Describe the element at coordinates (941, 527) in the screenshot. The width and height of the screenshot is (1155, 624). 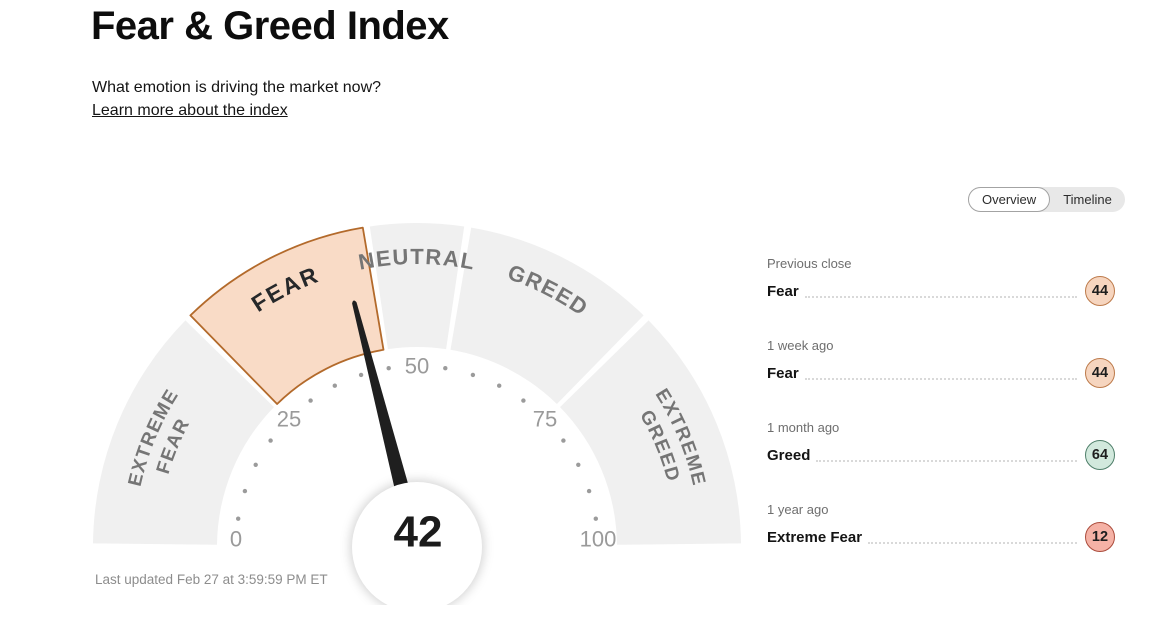
I see `history-row-1-year: 1 year ago Extreme Fear 12` at that location.